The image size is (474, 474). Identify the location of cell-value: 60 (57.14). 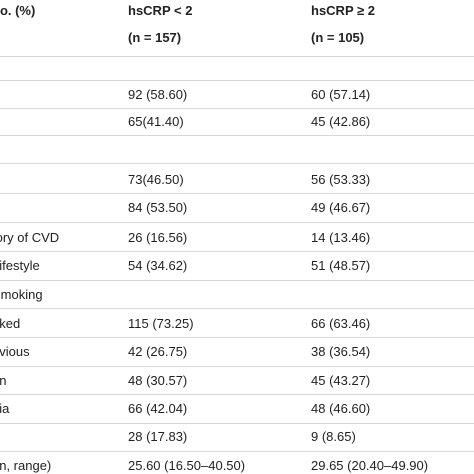
(341, 94).